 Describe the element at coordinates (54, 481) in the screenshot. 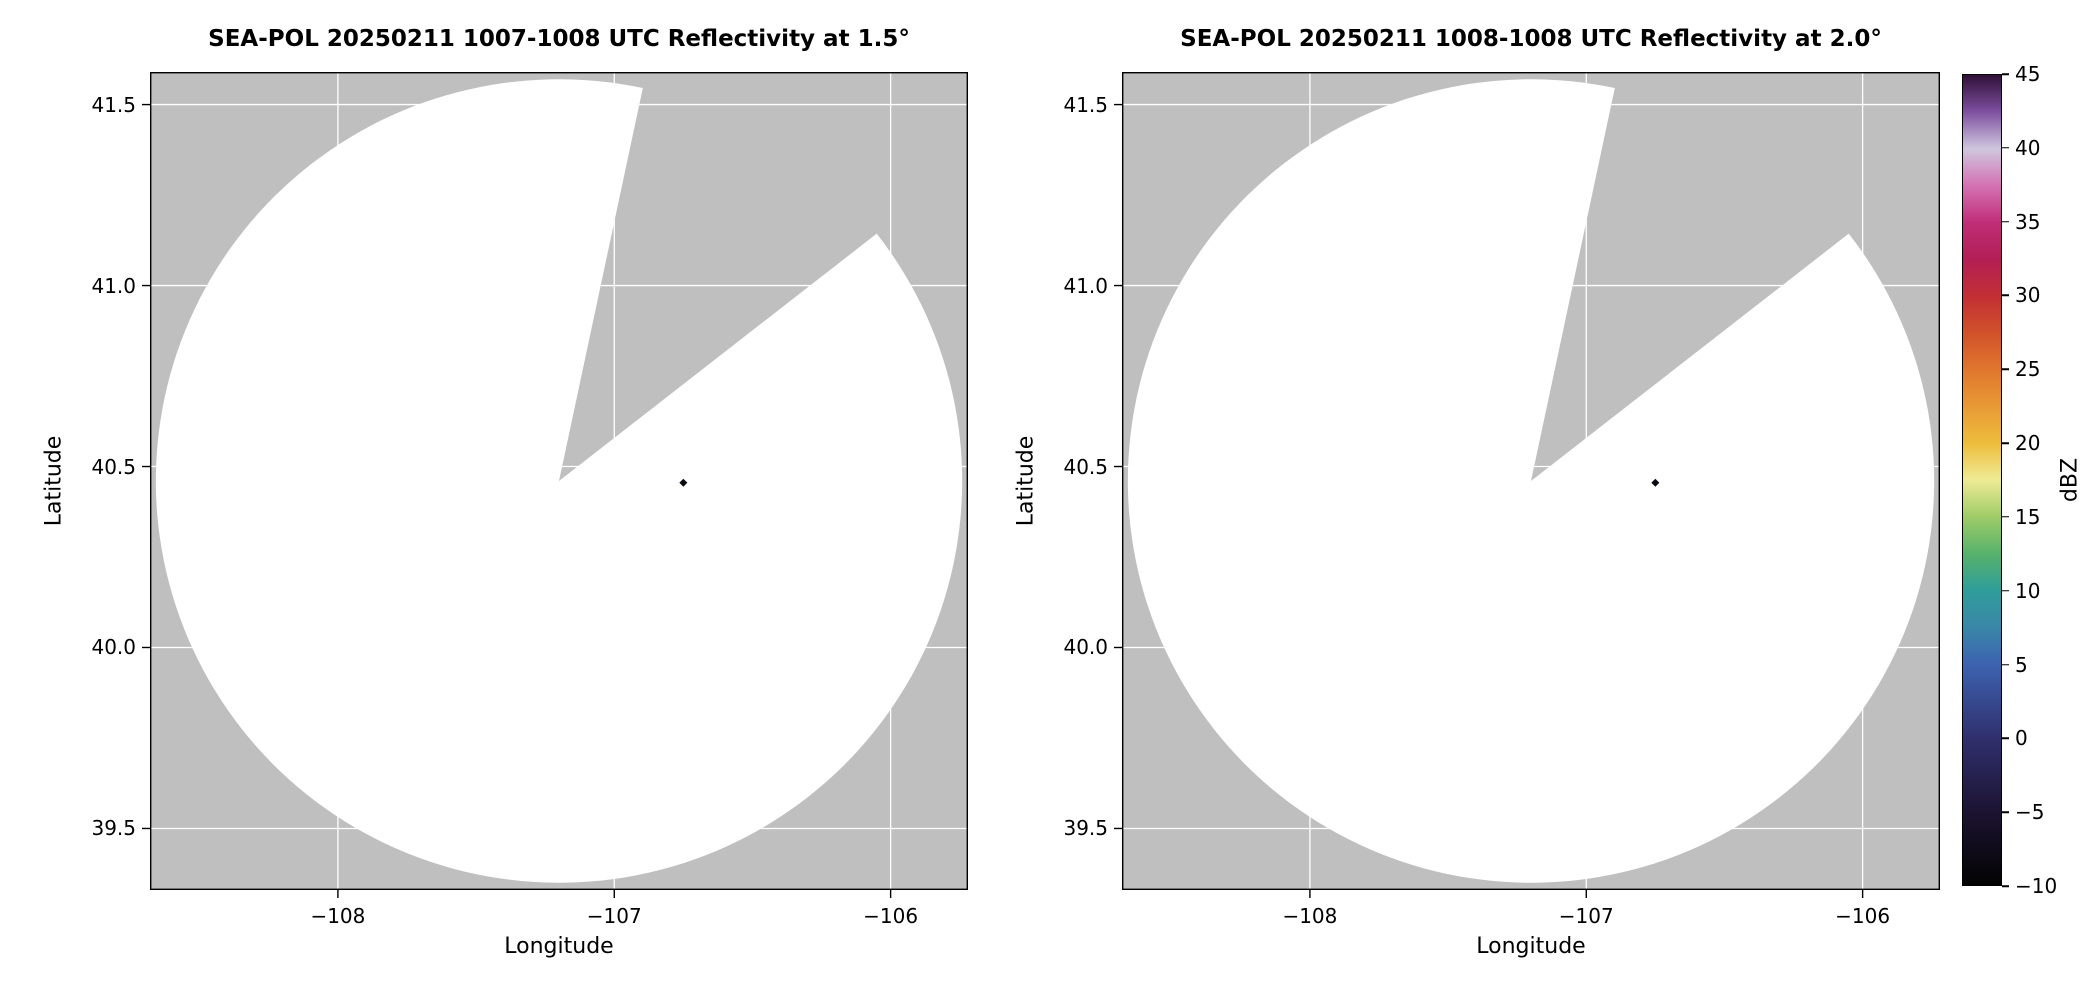

I see `panel-1-y-axis-label: Latitude` at that location.